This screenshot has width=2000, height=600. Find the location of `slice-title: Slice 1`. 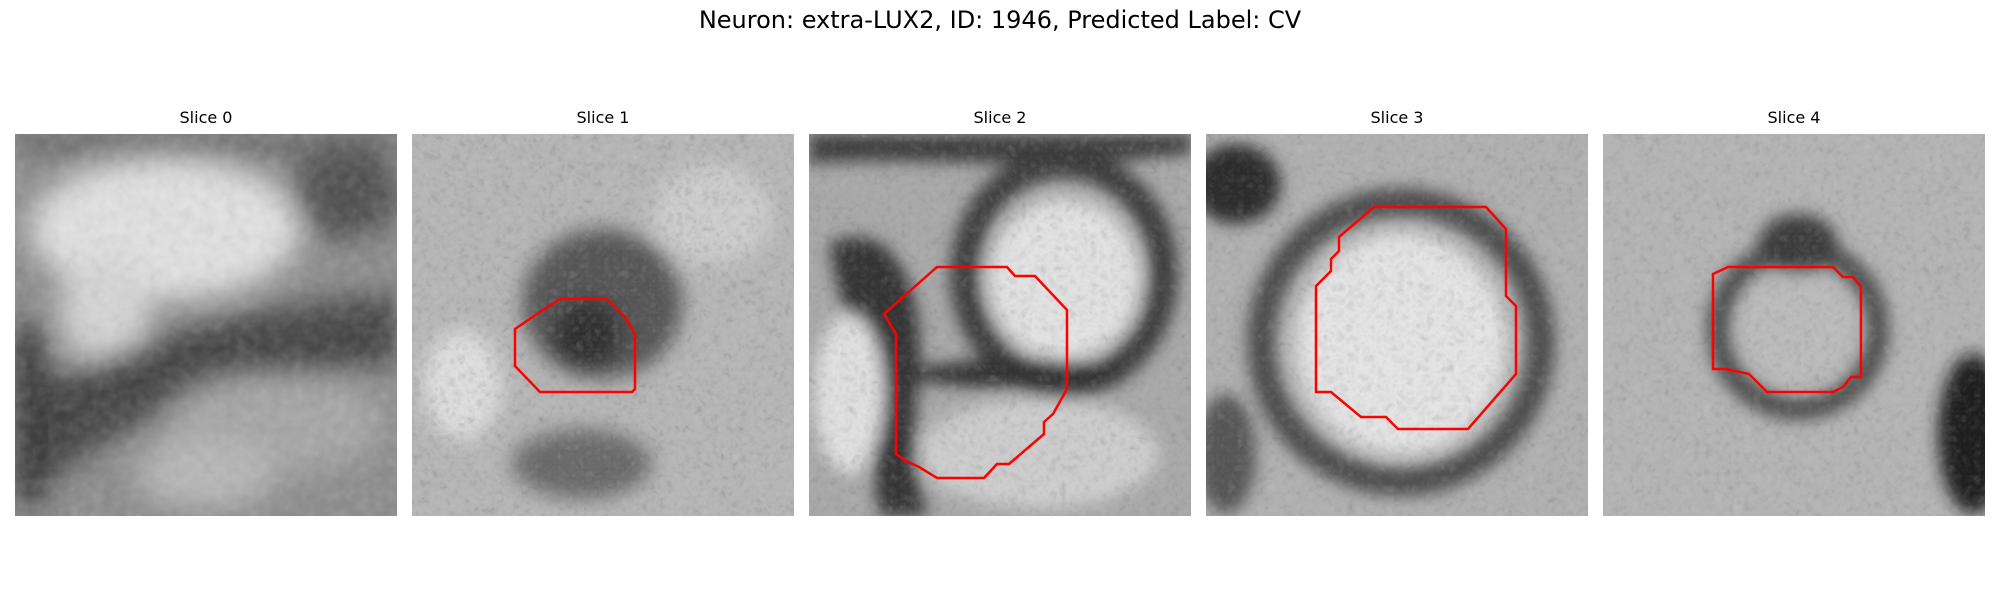

slice-title: Slice 1 is located at coordinates (603, 117).